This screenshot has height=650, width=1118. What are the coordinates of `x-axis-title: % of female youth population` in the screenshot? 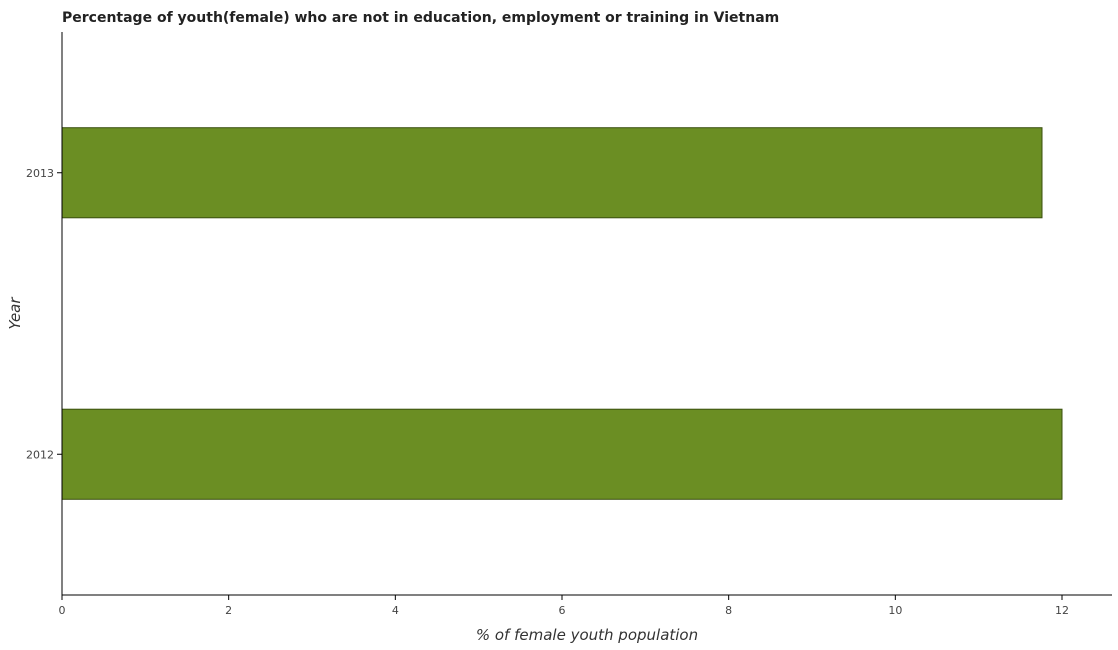 It's located at (587, 635).